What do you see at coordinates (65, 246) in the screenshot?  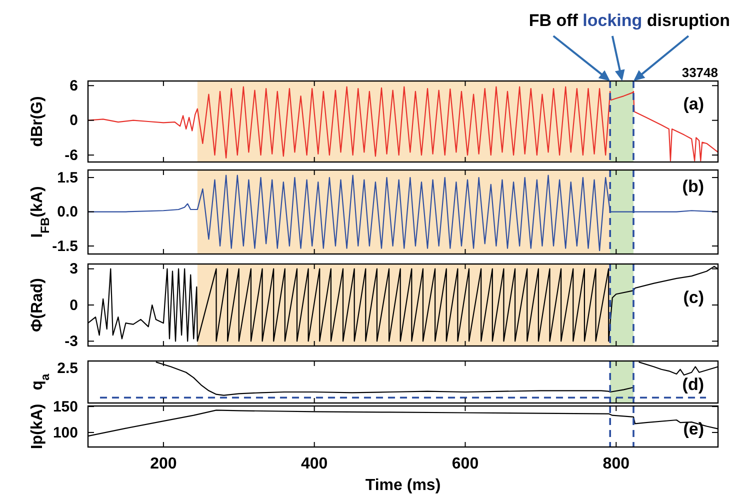 I see `y-tick-label: -1.5` at bounding box center [65, 246].